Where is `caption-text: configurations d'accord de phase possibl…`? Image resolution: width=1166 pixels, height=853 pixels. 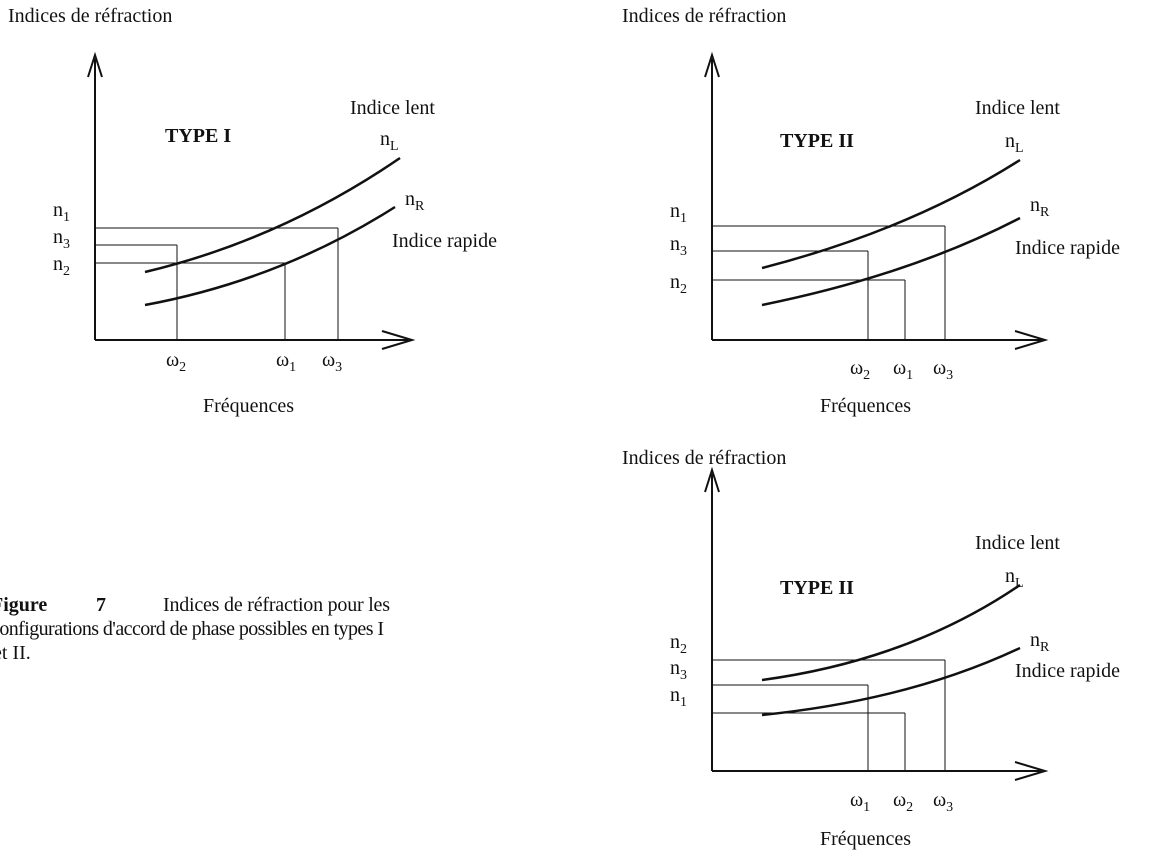
caption-text: configurations d'accord de phase possibl… is located at coordinates (192, 629).